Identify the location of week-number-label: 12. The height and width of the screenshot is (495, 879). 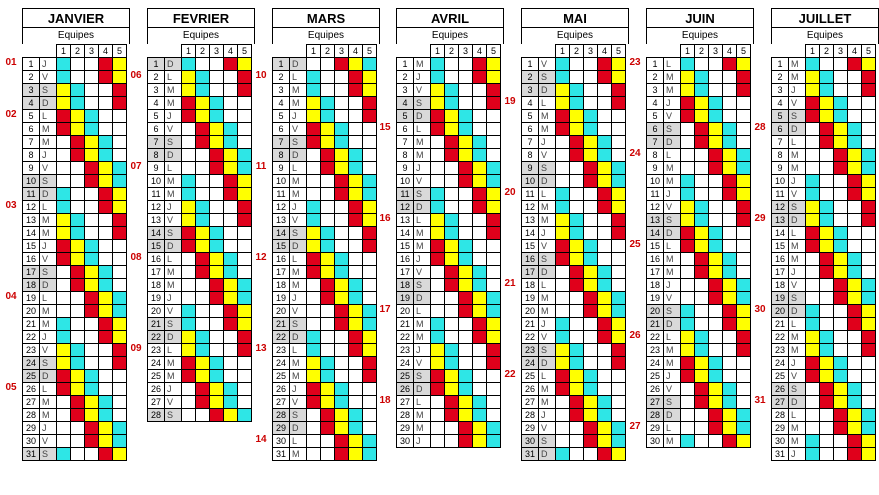
(261, 257).